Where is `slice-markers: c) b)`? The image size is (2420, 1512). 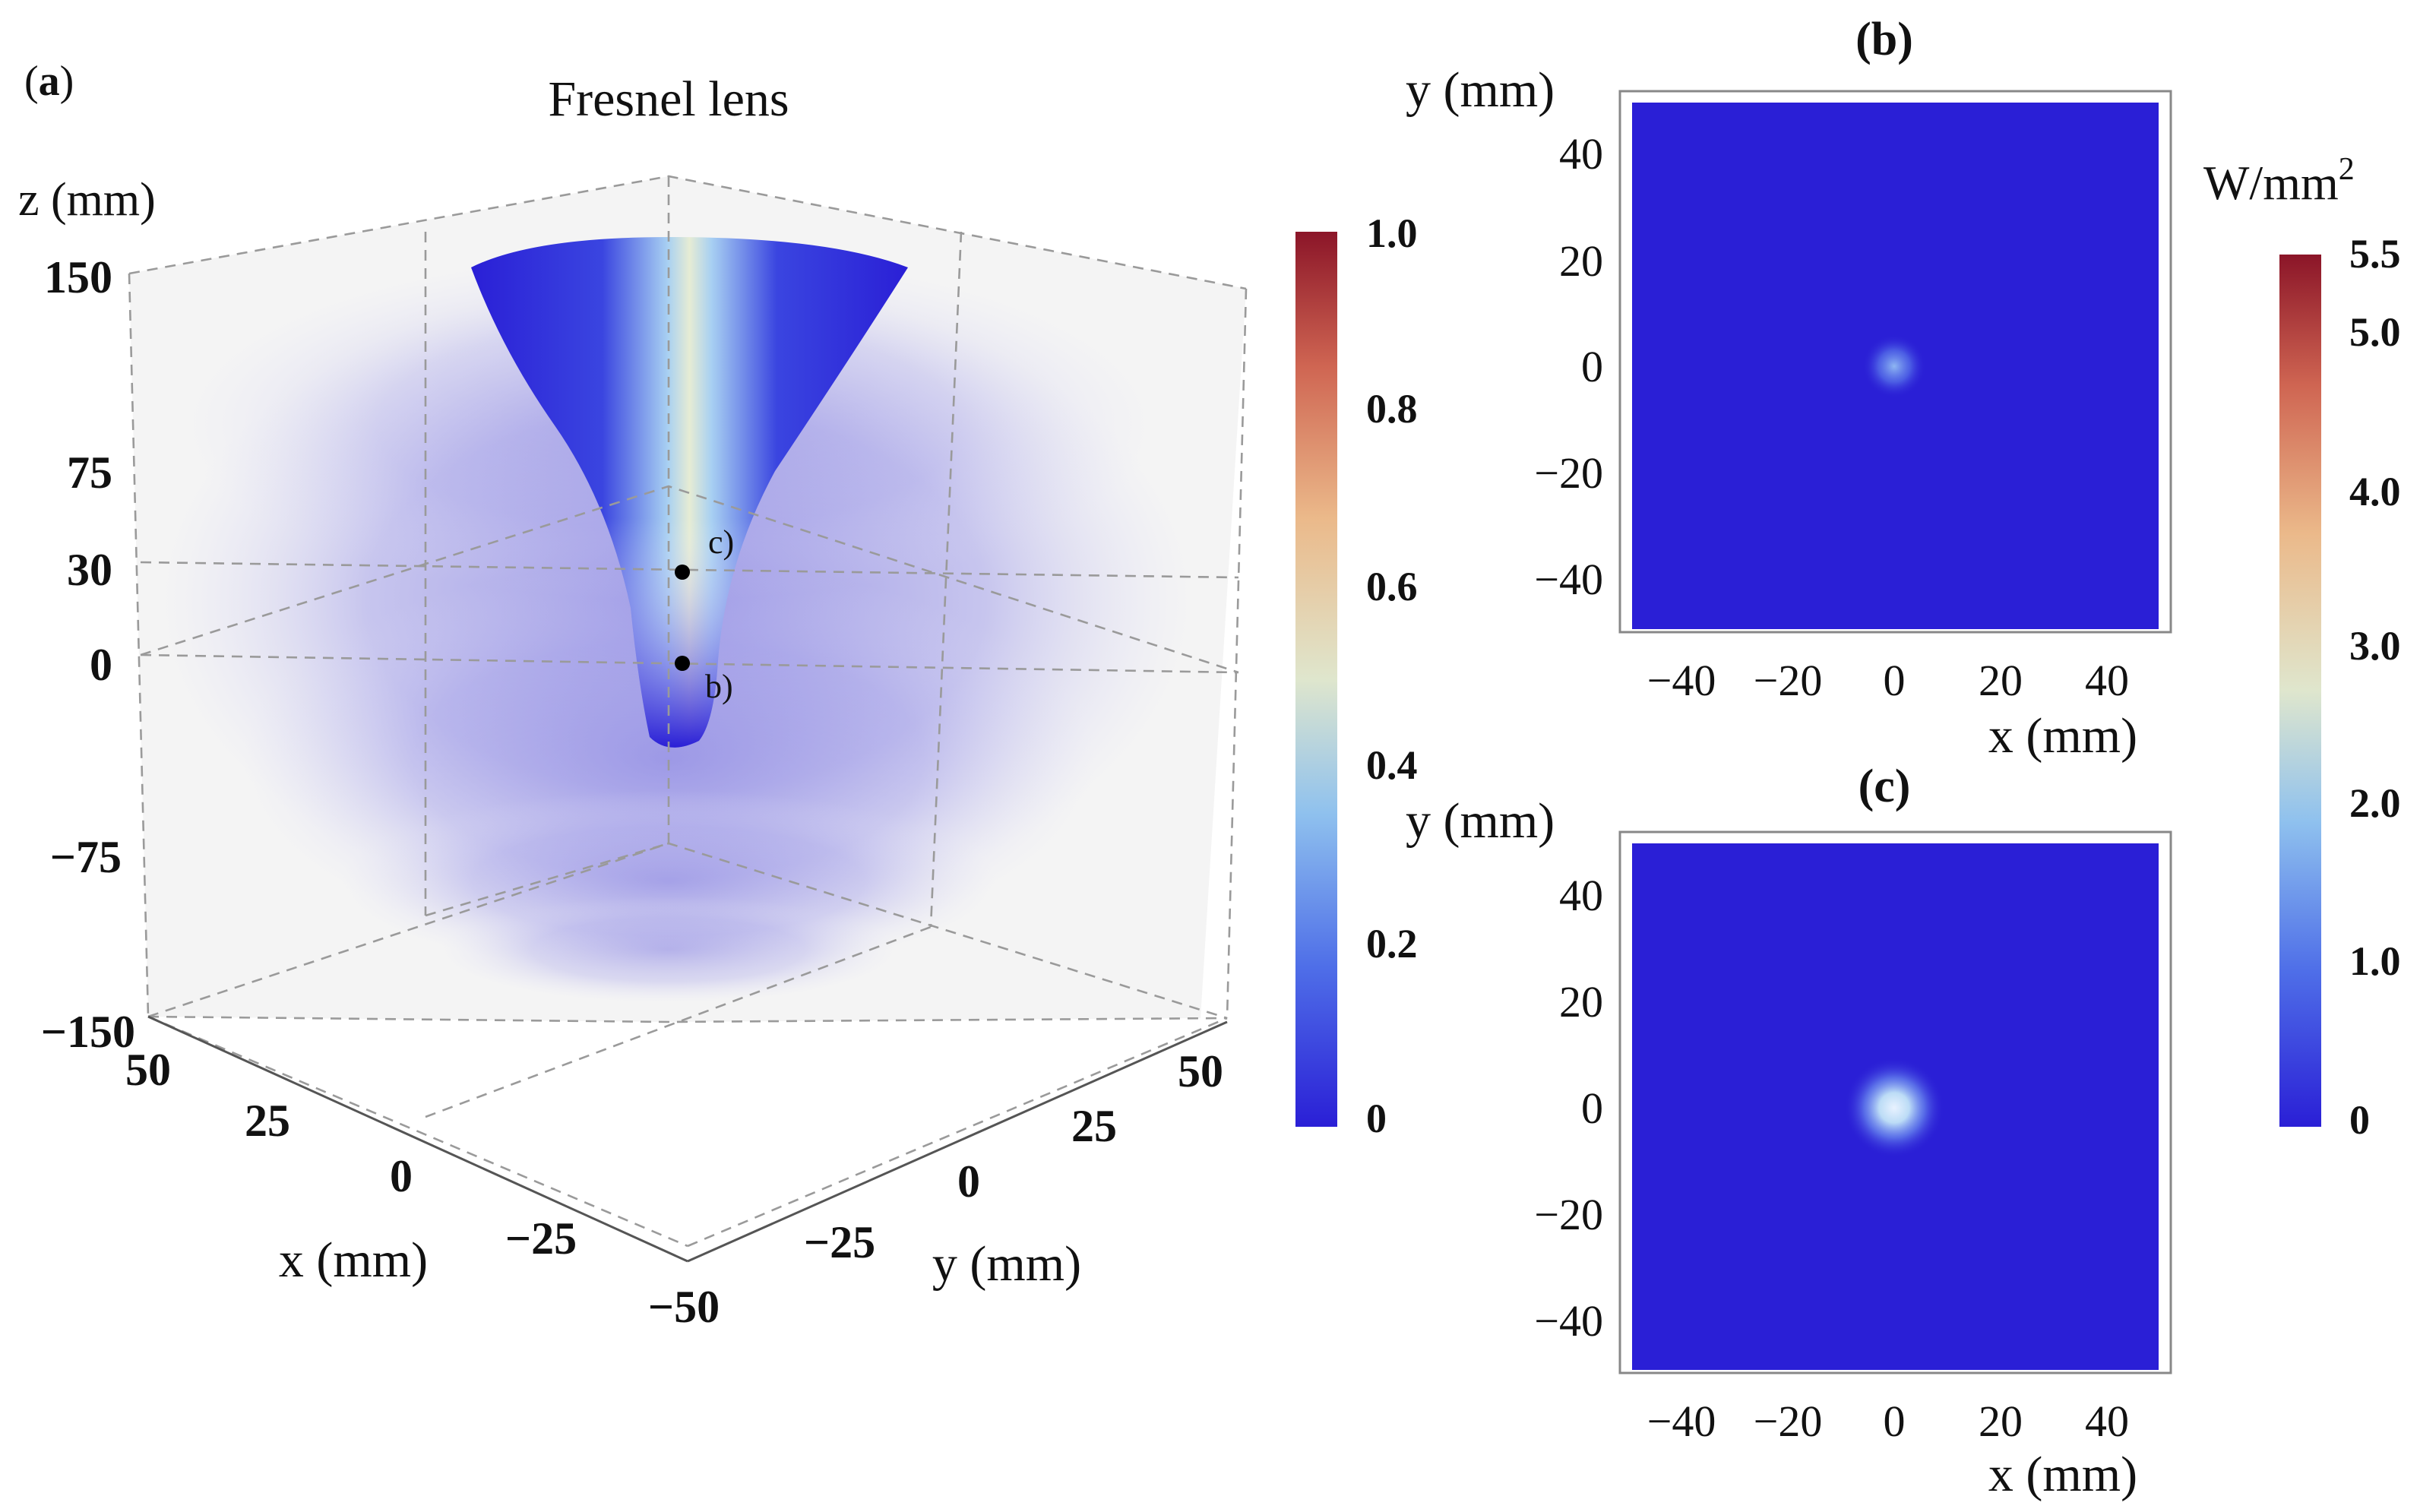
slice-markers: c) b) is located at coordinates (704, 614).